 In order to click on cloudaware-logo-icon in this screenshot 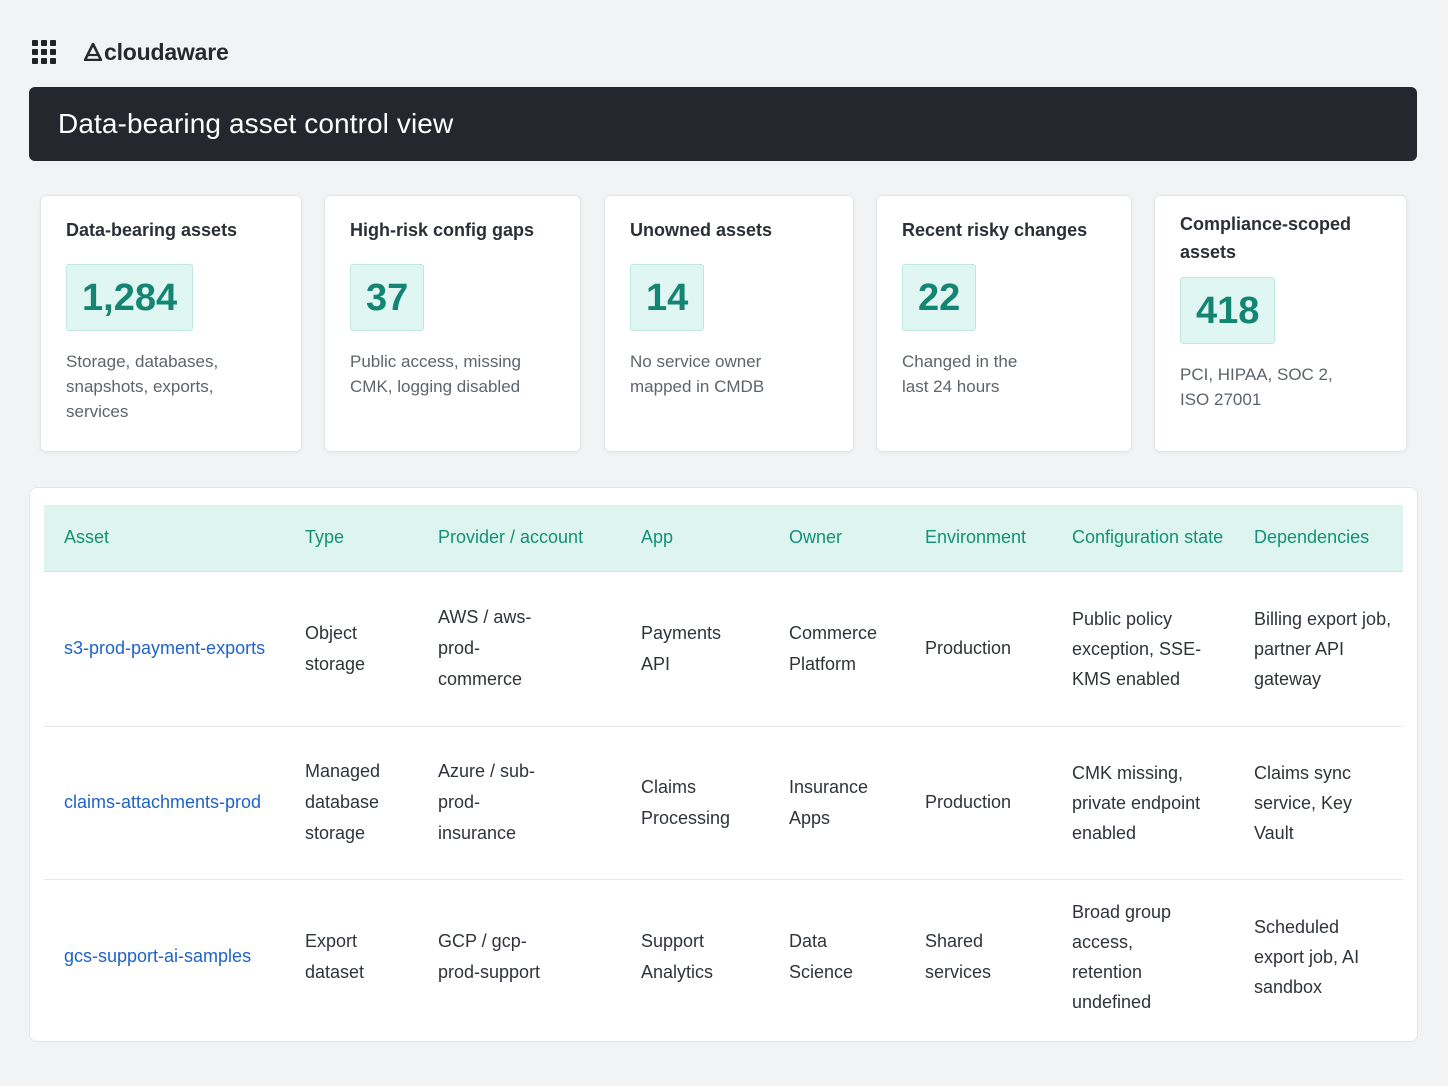, I will do `click(93, 52)`.